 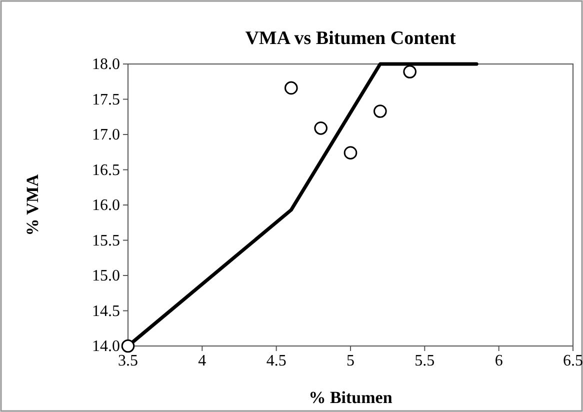 What do you see at coordinates (202, 361) in the screenshot?
I see `x-tick-label: 4` at bounding box center [202, 361].